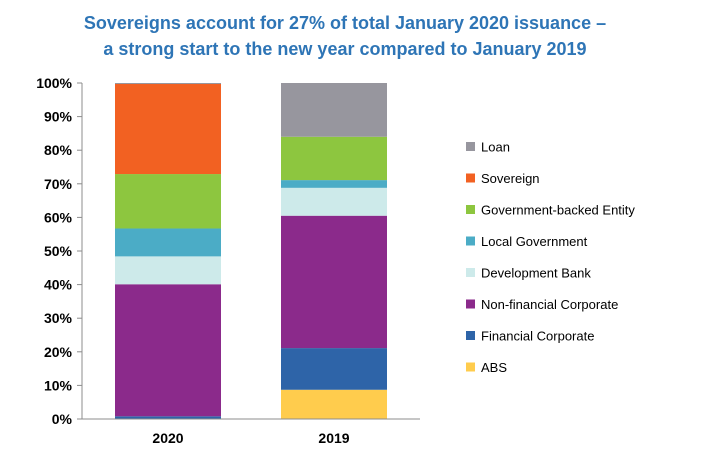 This screenshot has width=703, height=471. What do you see at coordinates (470, 178) in the screenshot?
I see `legend-swatch-sovereign` at bounding box center [470, 178].